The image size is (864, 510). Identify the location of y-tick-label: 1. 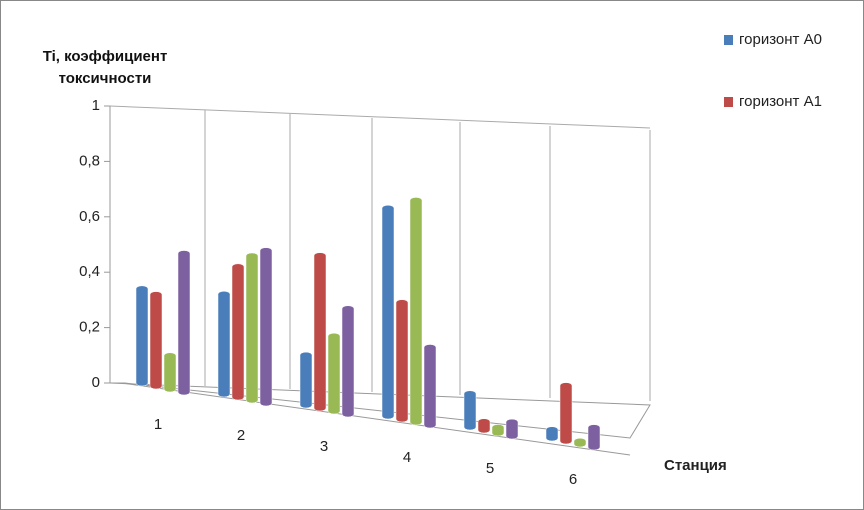
(96, 105).